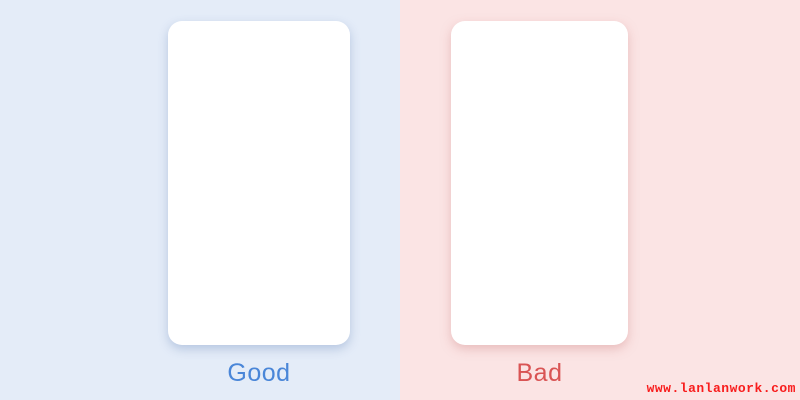 Image resolution: width=800 pixels, height=400 pixels. What do you see at coordinates (721, 388) in the screenshot?
I see `watermark-url: www.lanlanwork.com` at bounding box center [721, 388].